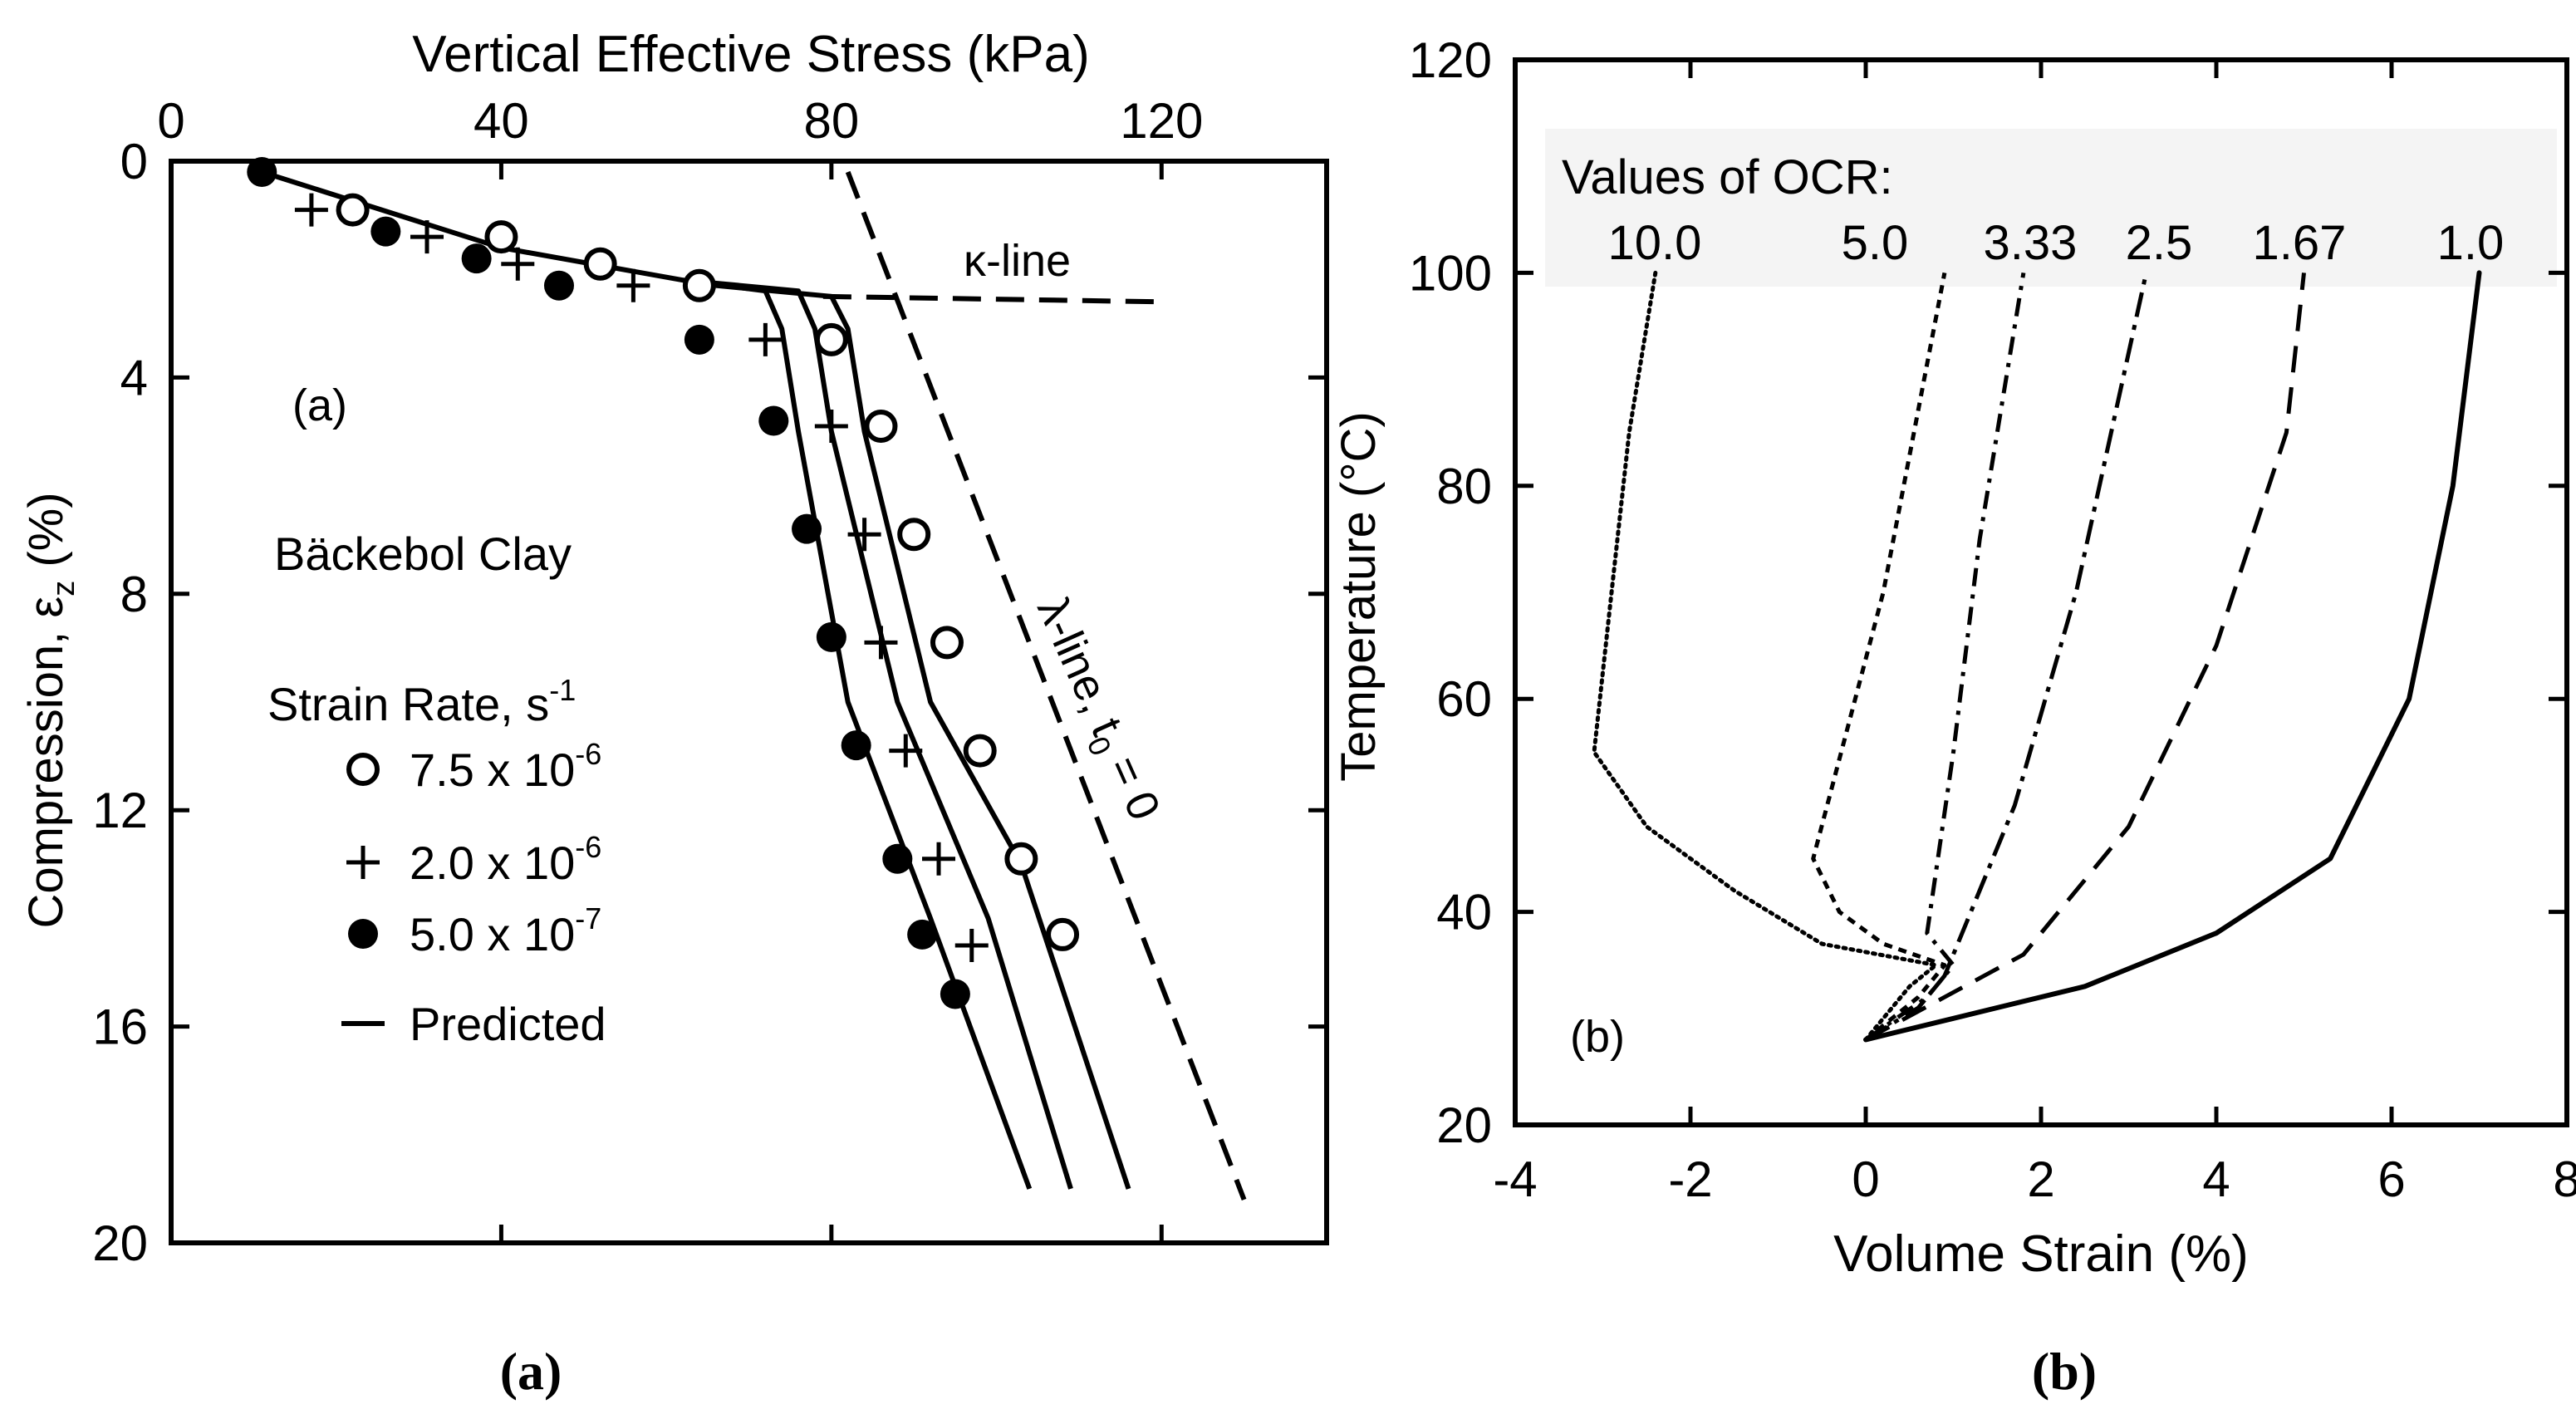  Describe the element at coordinates (1865, 1179) in the screenshot. I see `b-x-tick-label: 0` at that location.